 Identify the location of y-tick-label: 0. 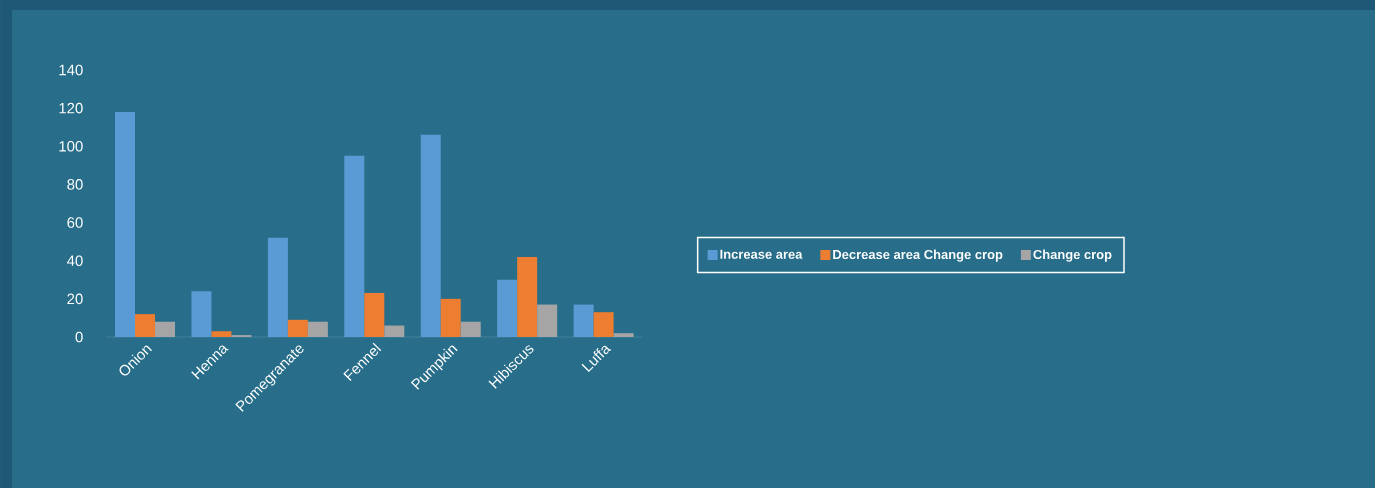
(79, 337).